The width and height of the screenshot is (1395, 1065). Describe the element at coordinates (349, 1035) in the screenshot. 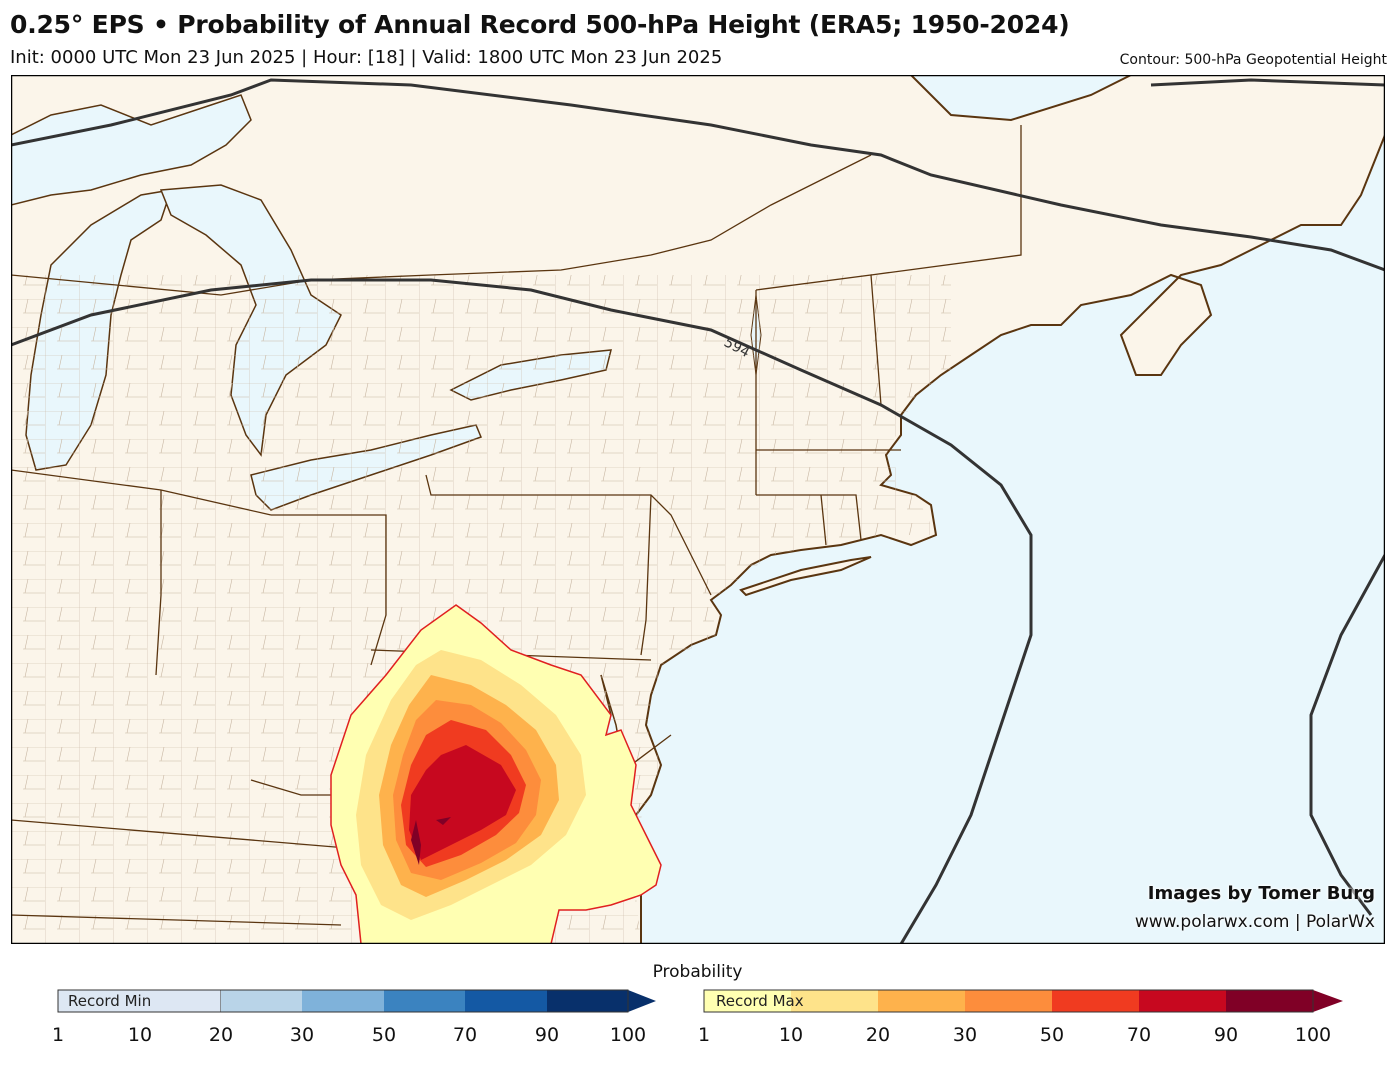

I see `min-tick-labels: 1 10 20 30 50 70 90 100` at that location.